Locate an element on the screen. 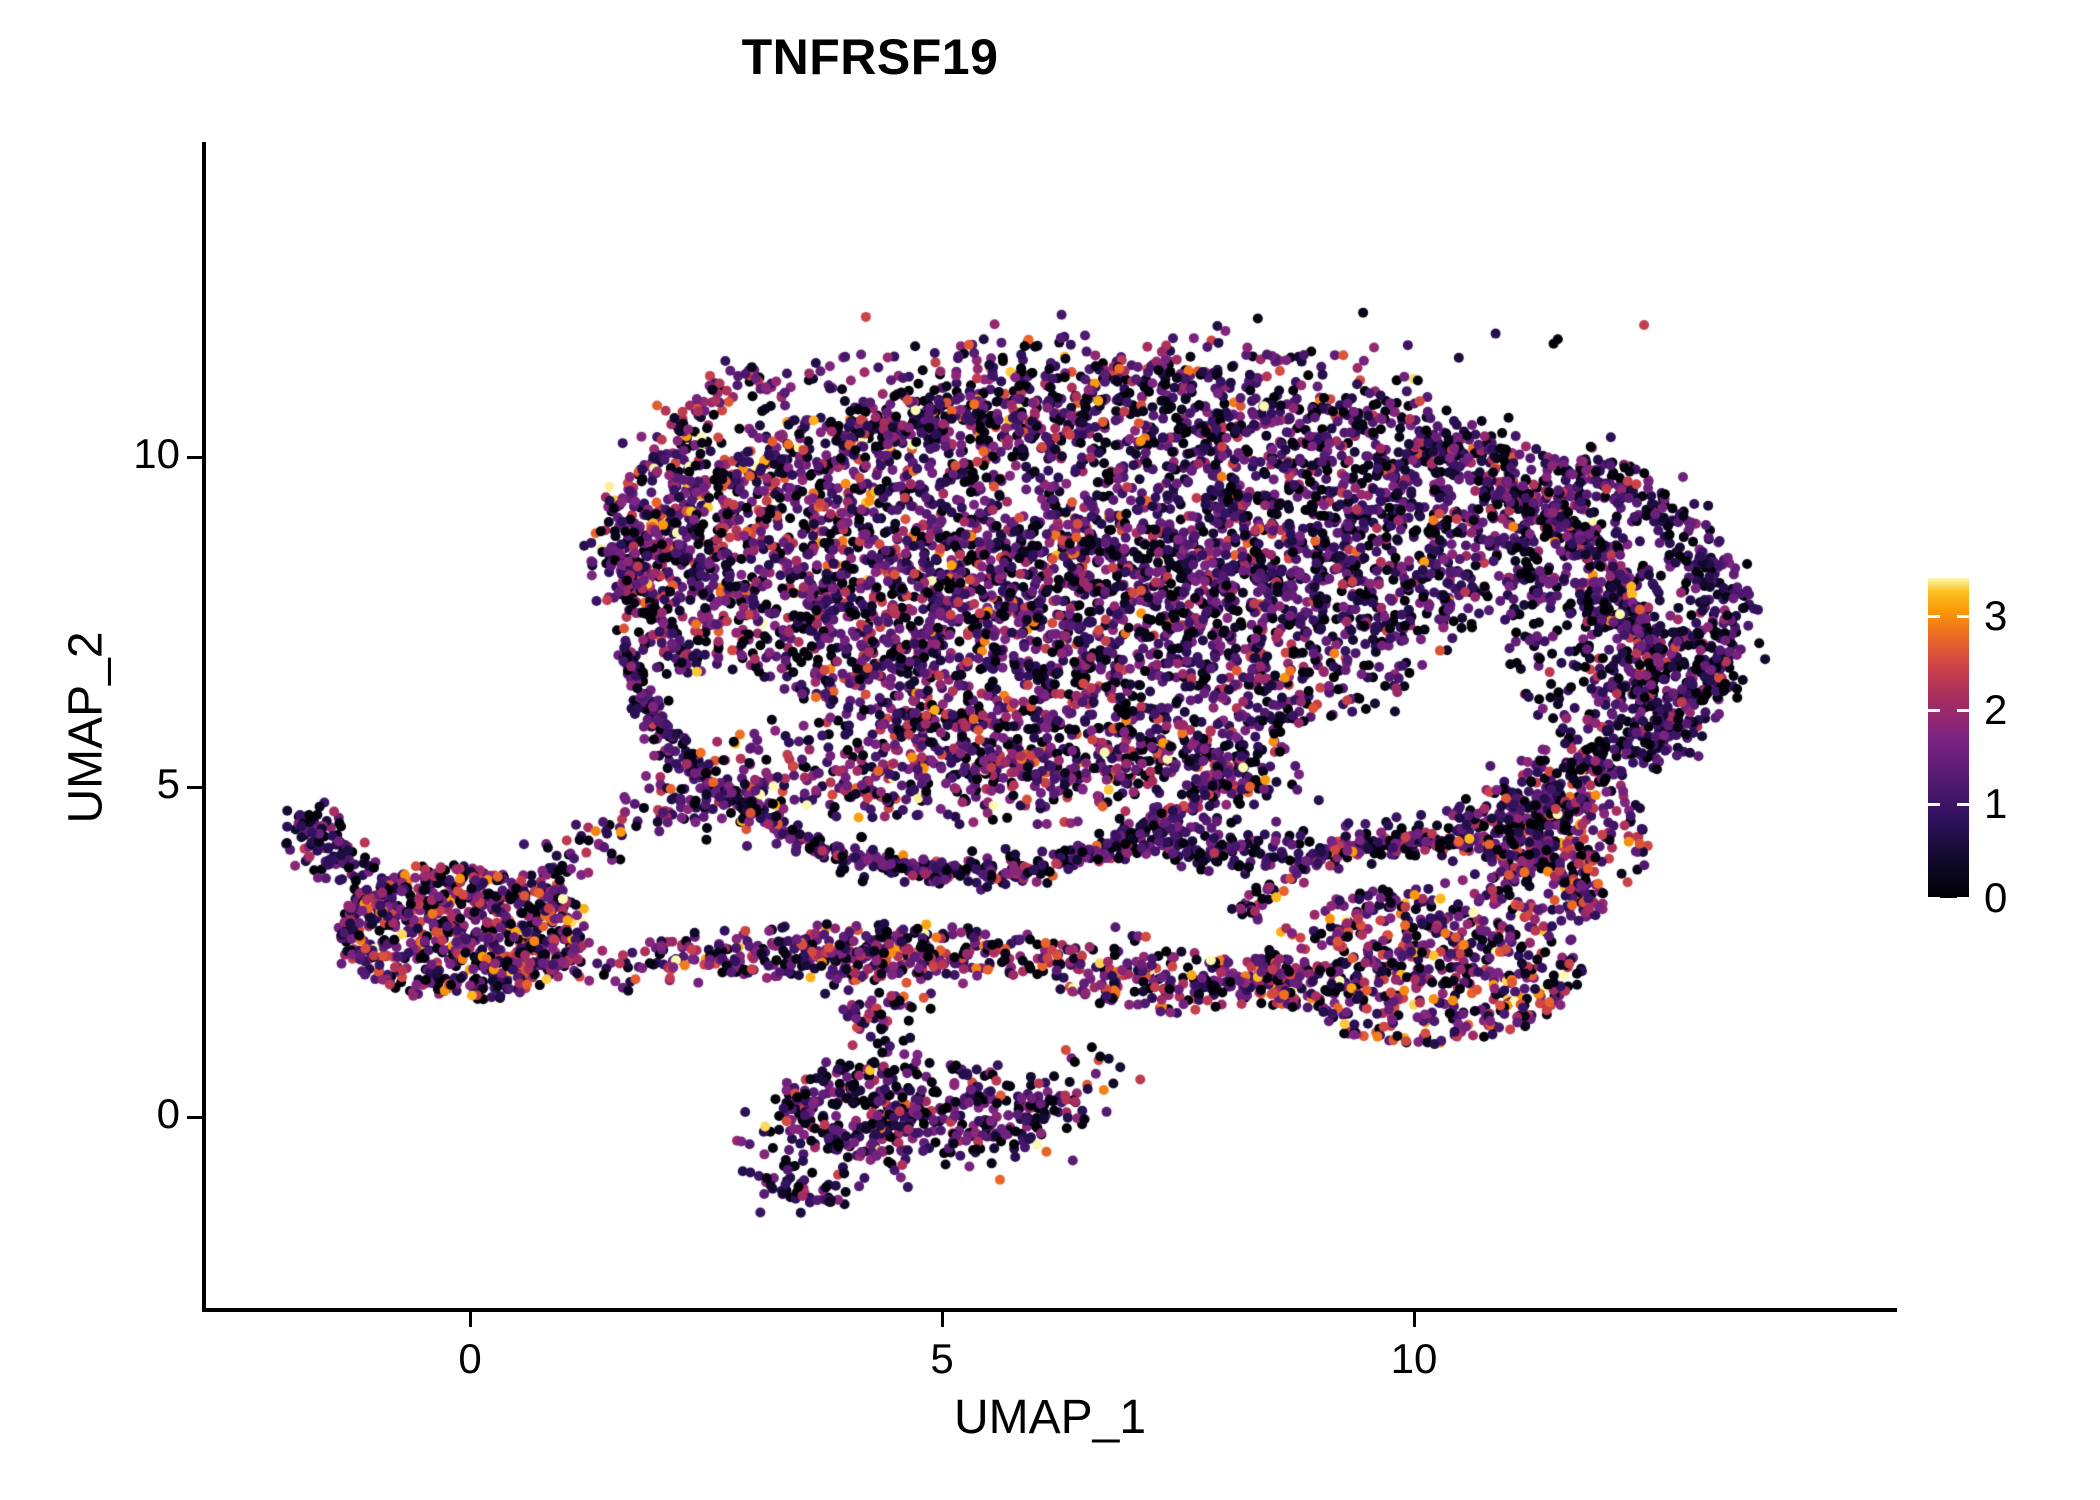 This screenshot has width=2100, height=1500. y-axis-title: UMAP_2 is located at coordinates (86, 727).